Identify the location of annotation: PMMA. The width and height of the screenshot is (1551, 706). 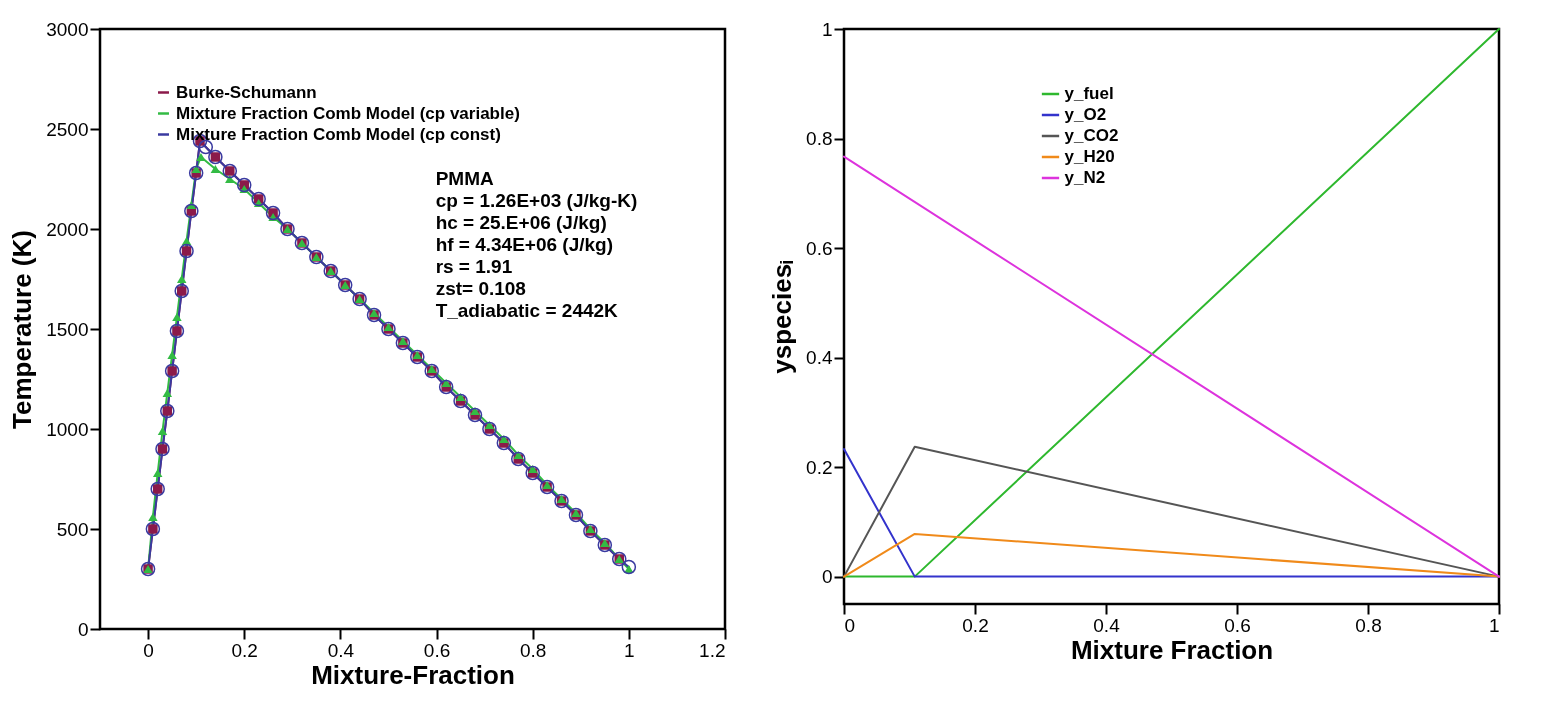
(464, 178).